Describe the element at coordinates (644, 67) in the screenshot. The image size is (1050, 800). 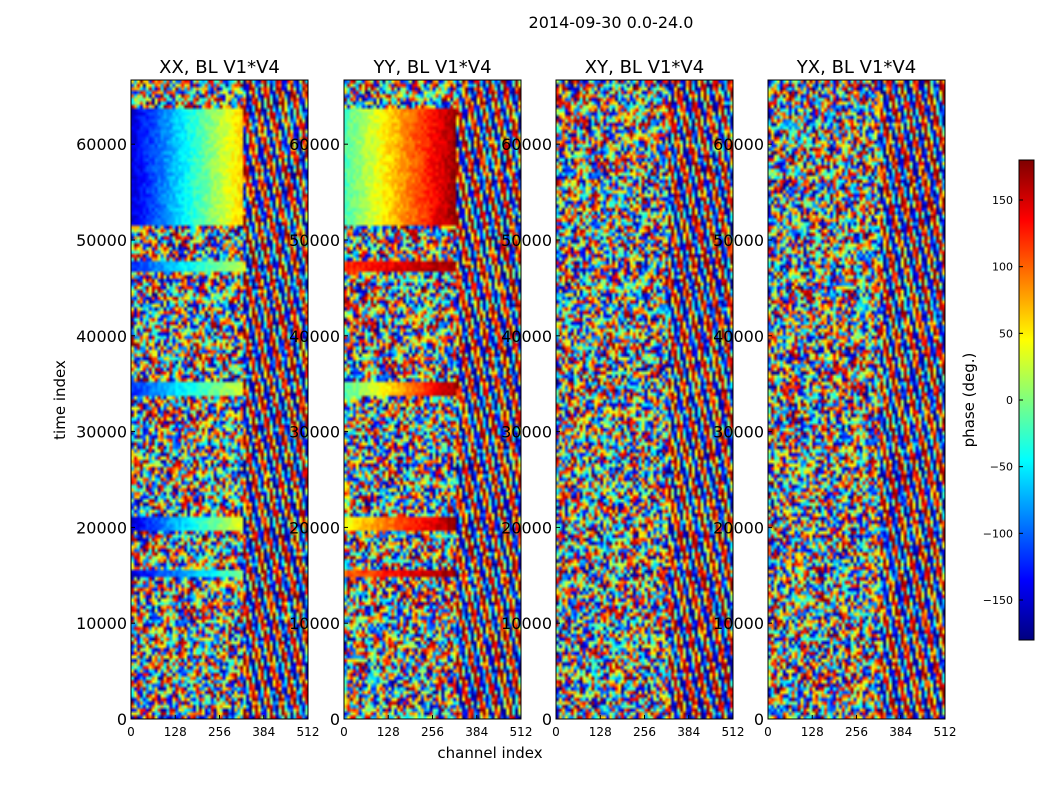
I see `panel-title: XY, BL V1*V4` at that location.